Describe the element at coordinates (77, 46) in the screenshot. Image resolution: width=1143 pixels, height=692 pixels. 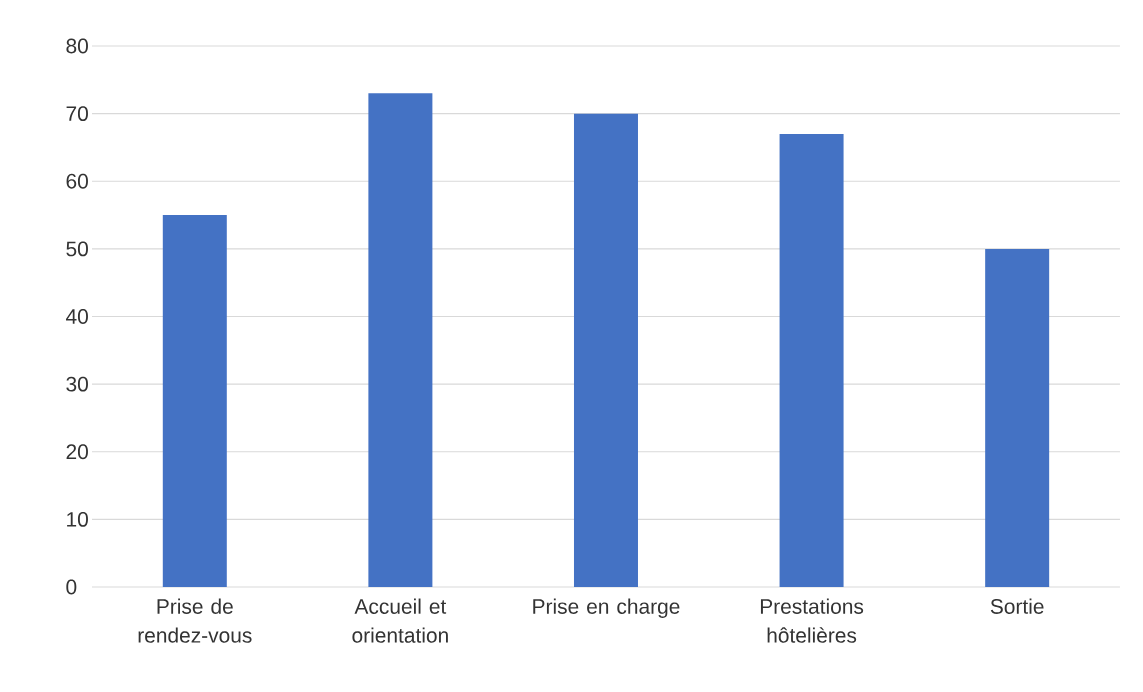
I see `y-tick-label: 80` at that location.